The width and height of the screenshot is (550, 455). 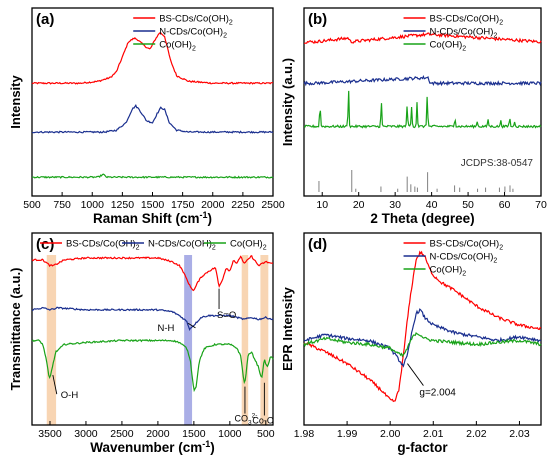 I want to click on x-tick-label: 2.01, so click(x=433, y=434).